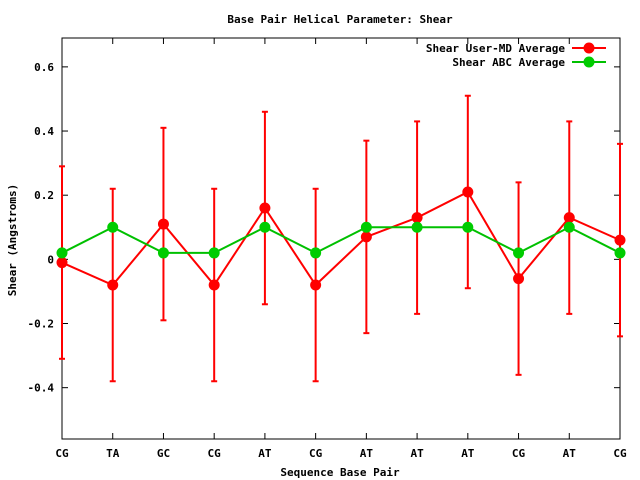  Describe the element at coordinates (44, 131) in the screenshot. I see `y-tick-label: 0.4` at that location.